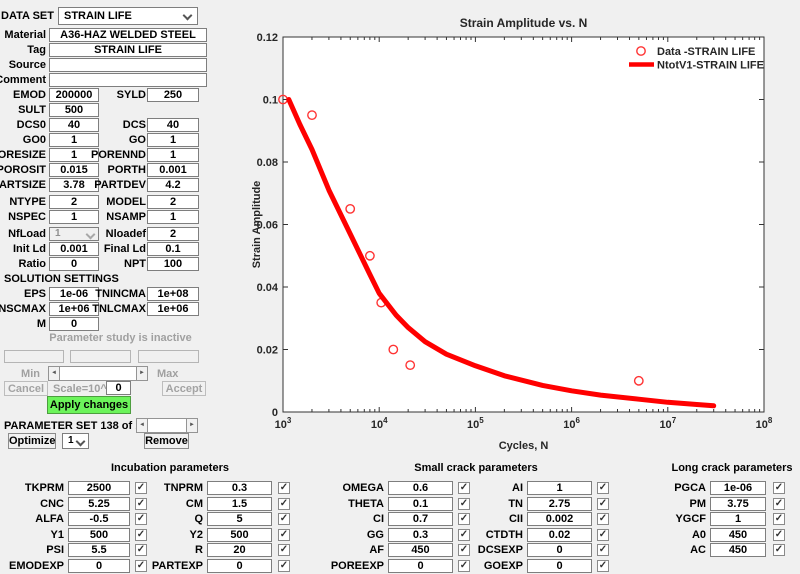 Image resolution: width=800 pixels, height=574 pixels. What do you see at coordinates (284, 550) in the screenshot?
I see `checkbox-r: ✓` at bounding box center [284, 550].